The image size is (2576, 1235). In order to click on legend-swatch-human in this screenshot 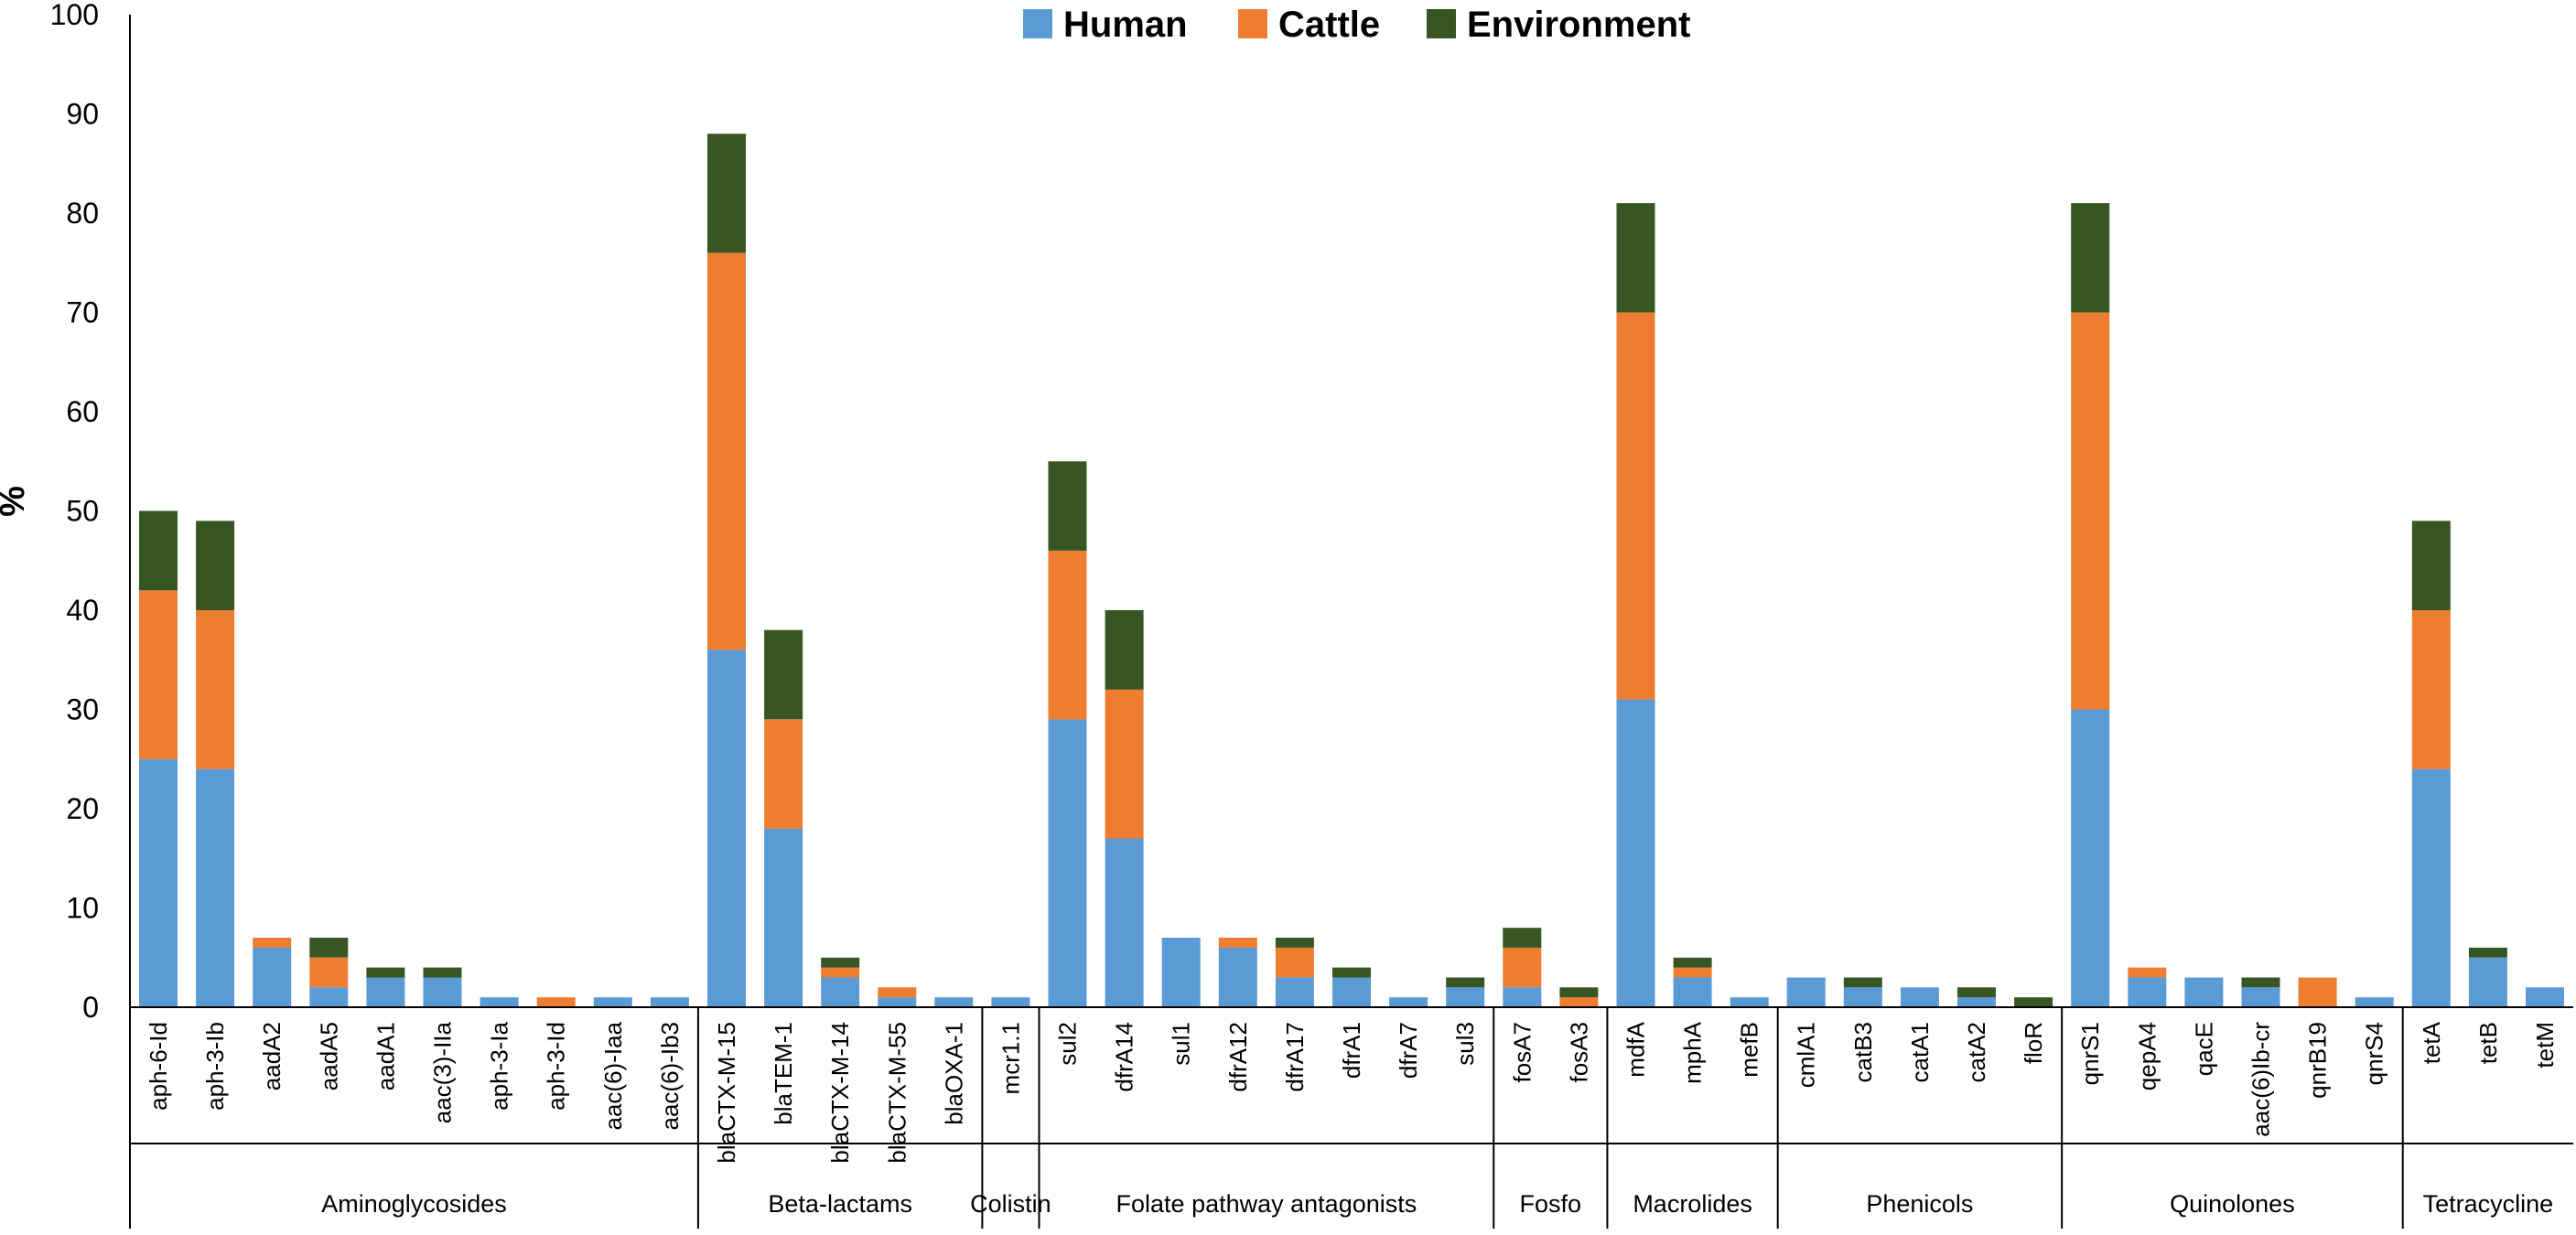, I will do `click(1037, 24)`.